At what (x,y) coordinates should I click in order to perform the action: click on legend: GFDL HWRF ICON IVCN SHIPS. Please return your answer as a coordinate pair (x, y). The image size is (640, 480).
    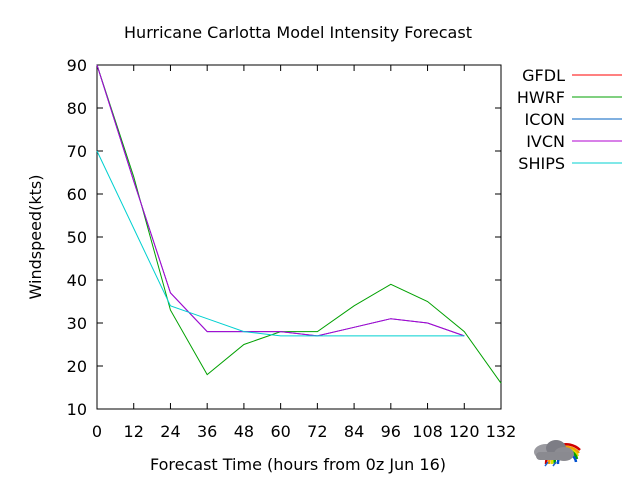
    Looking at the image, I should click on (569, 119).